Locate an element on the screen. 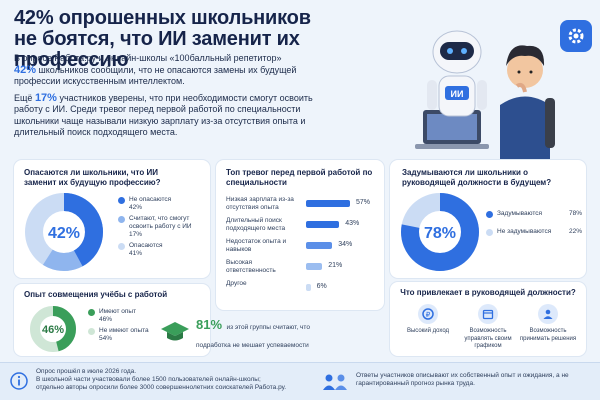  robot-icon: ИИ is located at coordinates (457, 73).